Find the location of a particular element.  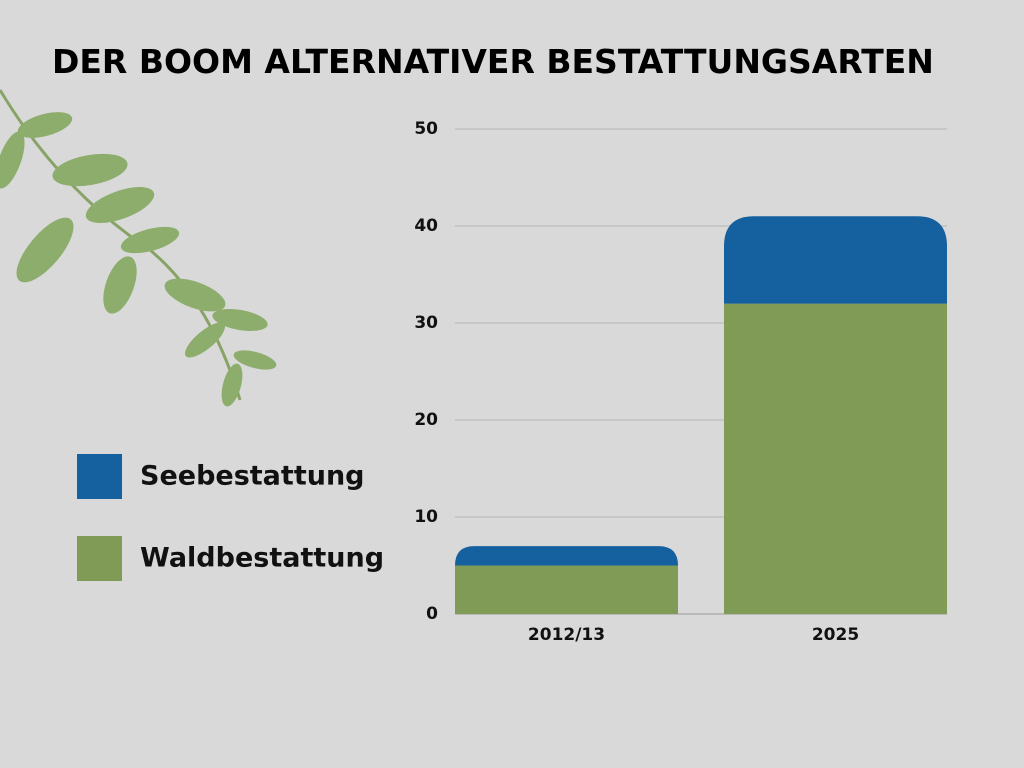

y-tick-label: 30 is located at coordinates (426, 323).